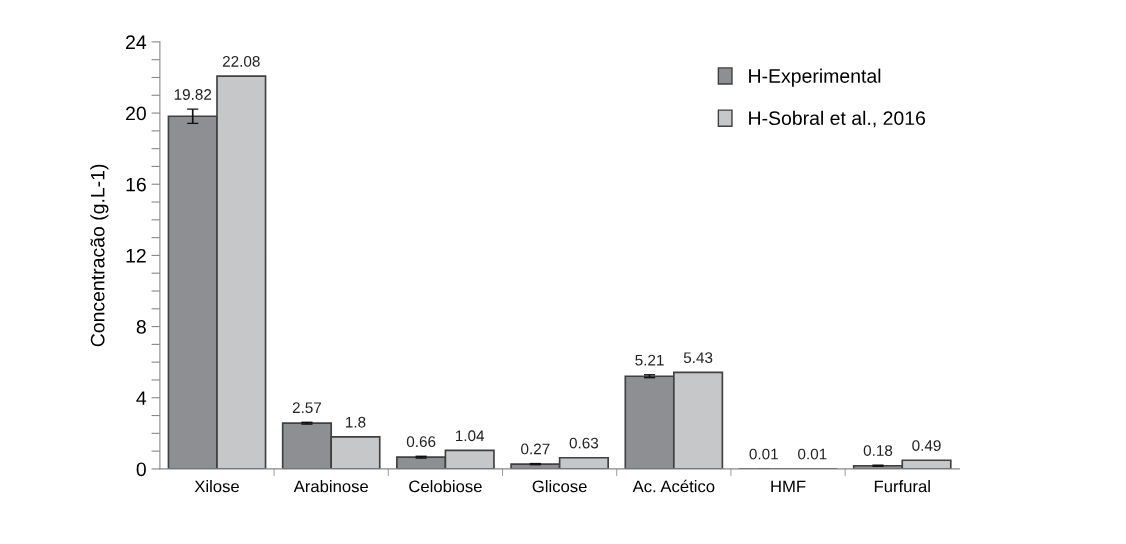 This screenshot has width=1126, height=544. Describe the element at coordinates (193, 94) in the screenshot. I see `data-label: 19.82` at that location.